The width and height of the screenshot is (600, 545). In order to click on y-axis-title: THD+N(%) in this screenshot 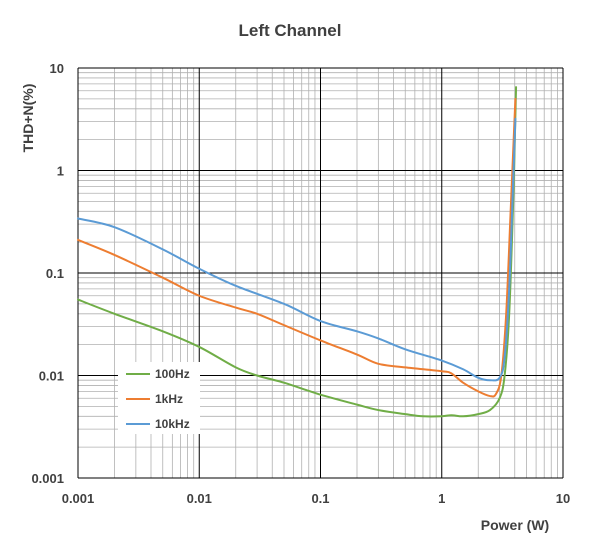, I will do `click(28, 118)`.